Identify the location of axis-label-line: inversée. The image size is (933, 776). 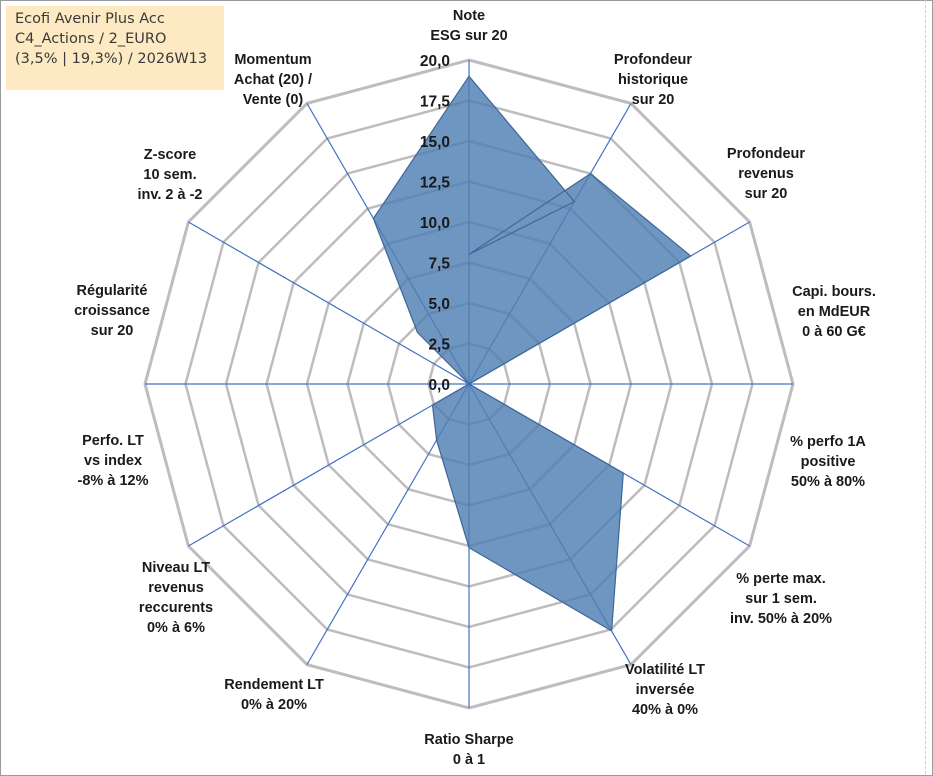
(665, 690).